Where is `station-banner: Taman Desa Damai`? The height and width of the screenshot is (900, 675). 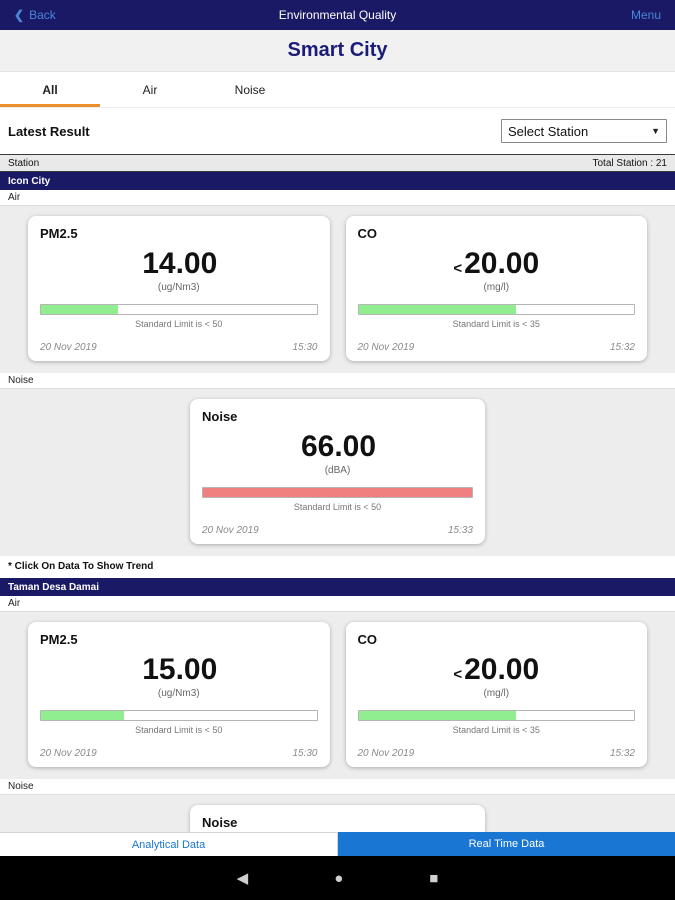 station-banner: Taman Desa Damai is located at coordinates (337, 587).